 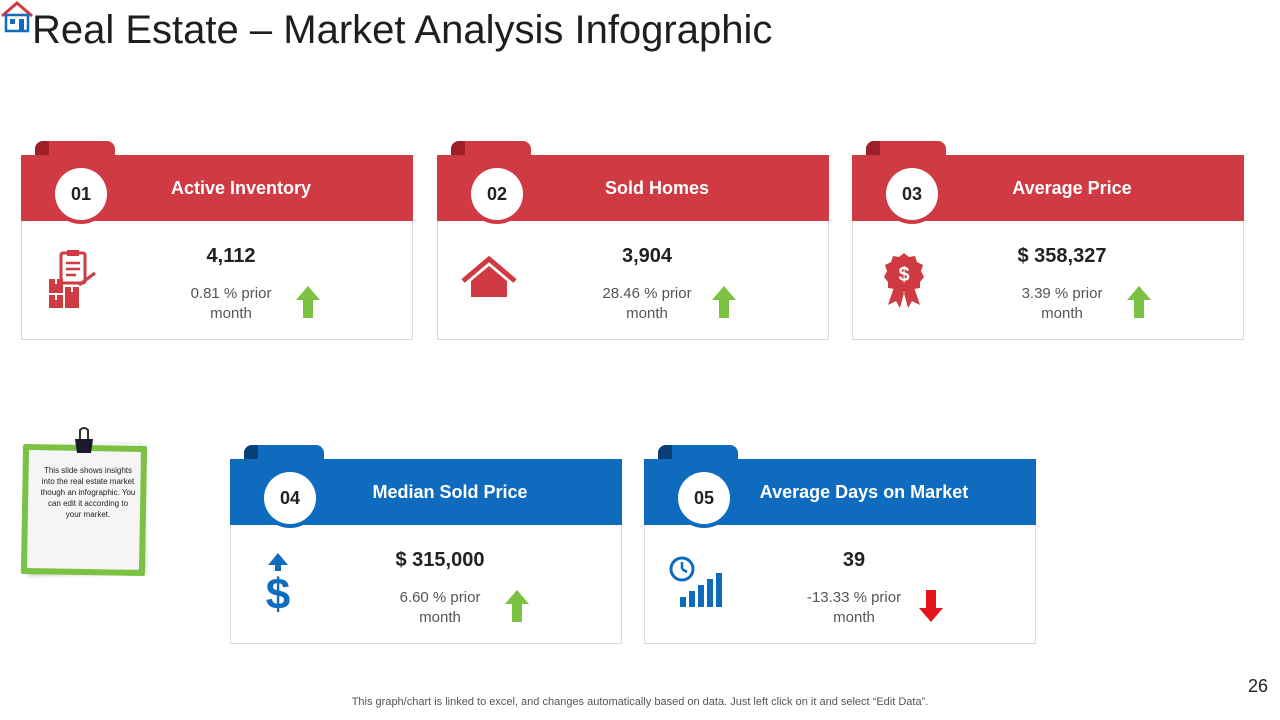 What do you see at coordinates (647, 303) in the screenshot?
I see `card-change: 28.46 % prior month` at bounding box center [647, 303].